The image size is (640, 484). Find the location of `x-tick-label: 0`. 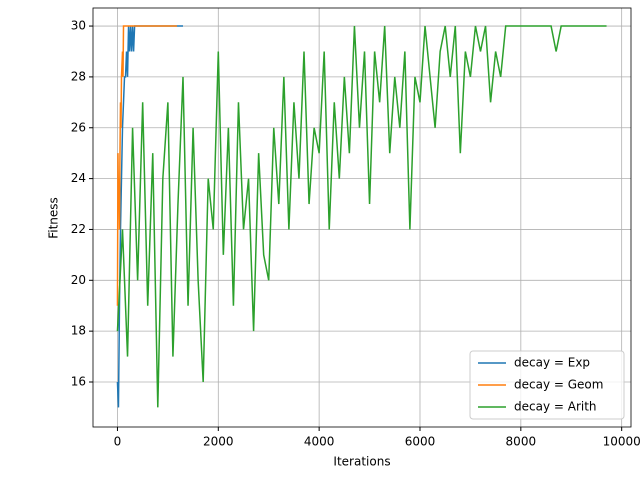

x-tick-label: 0 is located at coordinates (118, 442).